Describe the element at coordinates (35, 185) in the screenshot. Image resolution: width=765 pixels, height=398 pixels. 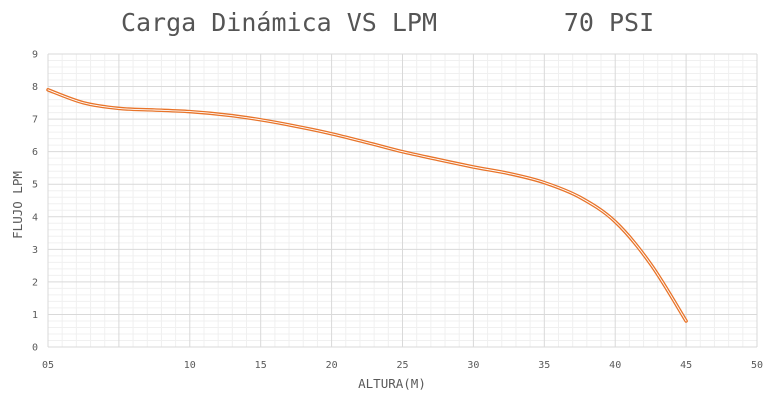
I see `y-tick-label: 5` at that location.